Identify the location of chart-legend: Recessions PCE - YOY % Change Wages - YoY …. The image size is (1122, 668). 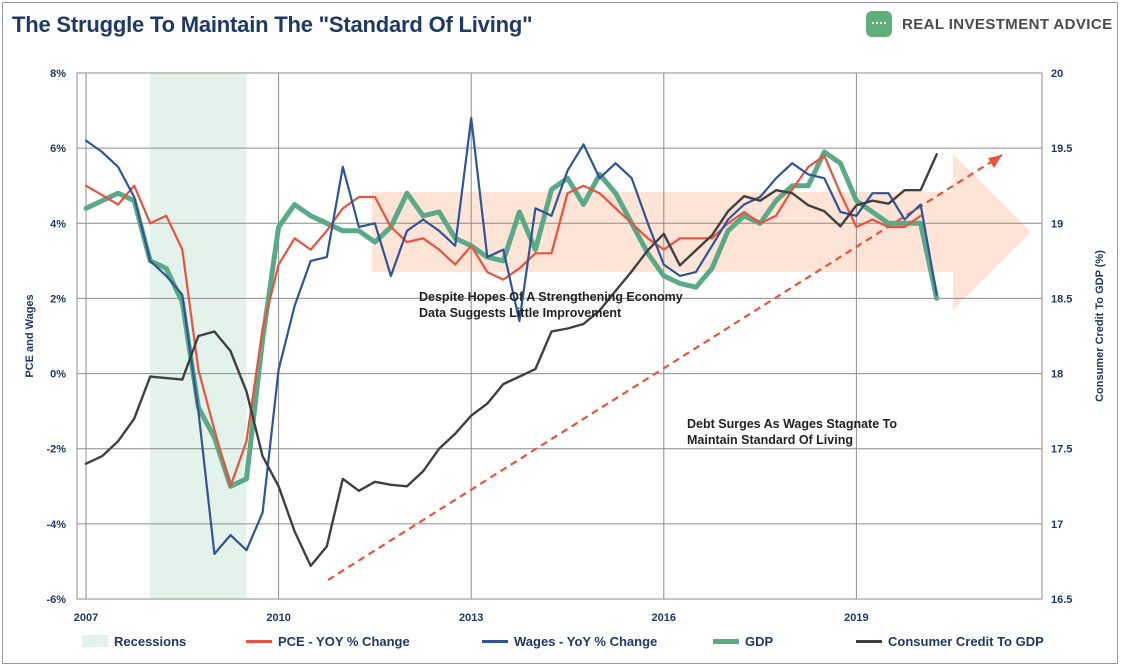
(561, 641).